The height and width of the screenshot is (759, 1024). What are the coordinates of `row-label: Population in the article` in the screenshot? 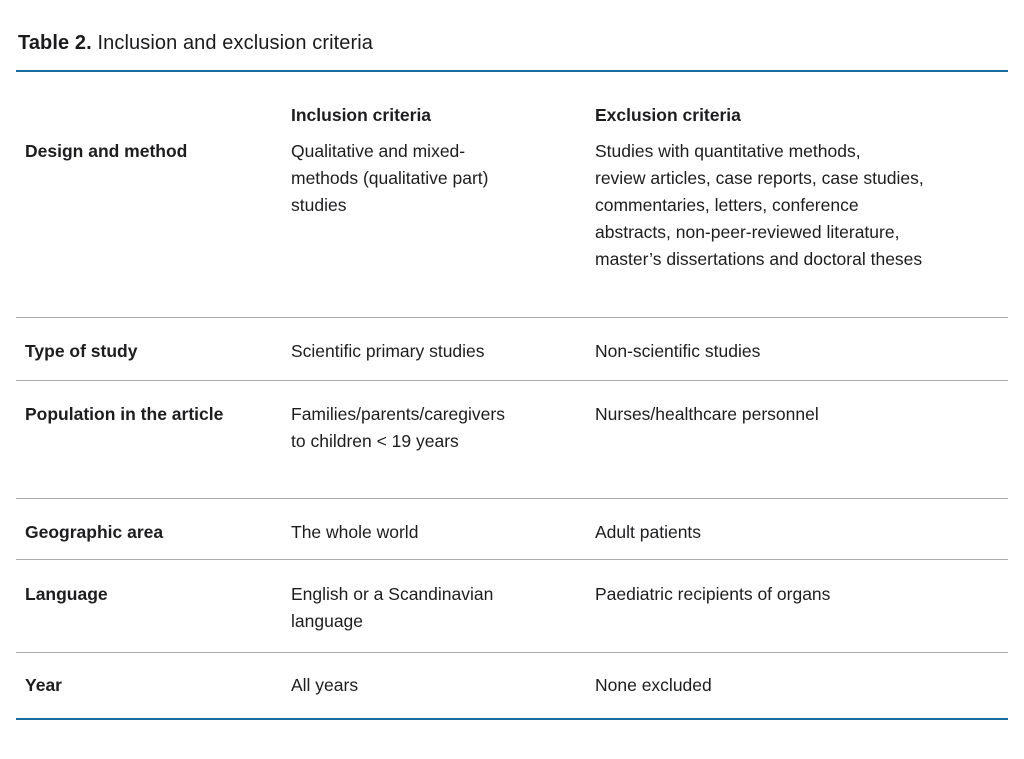 It's located at (124, 414).